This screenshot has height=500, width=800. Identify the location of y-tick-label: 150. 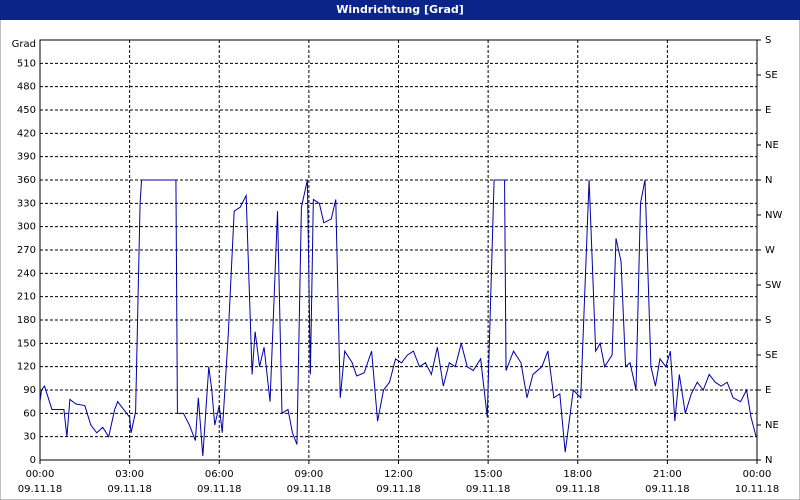
(26, 343).